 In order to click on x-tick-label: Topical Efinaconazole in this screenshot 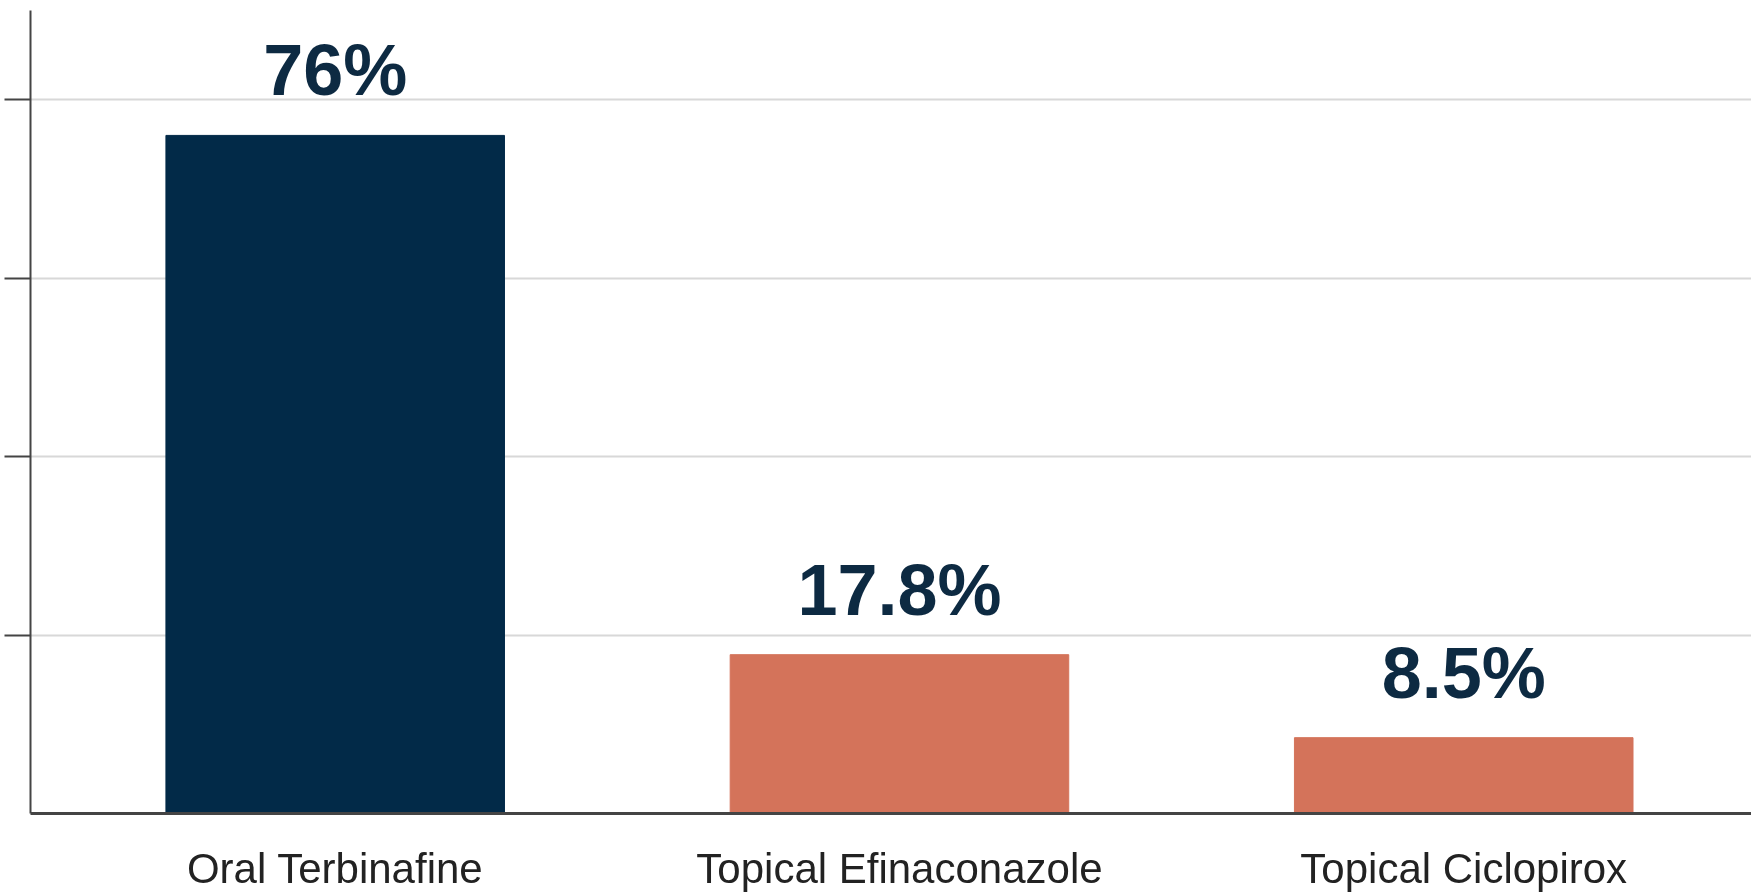, I will do `click(899, 868)`.